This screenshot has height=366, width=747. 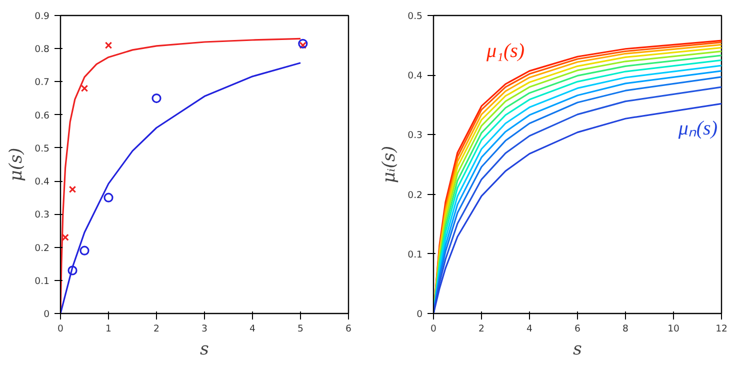 I want to click on y-axis-title: μᵢ(s), so click(x=390, y=165).